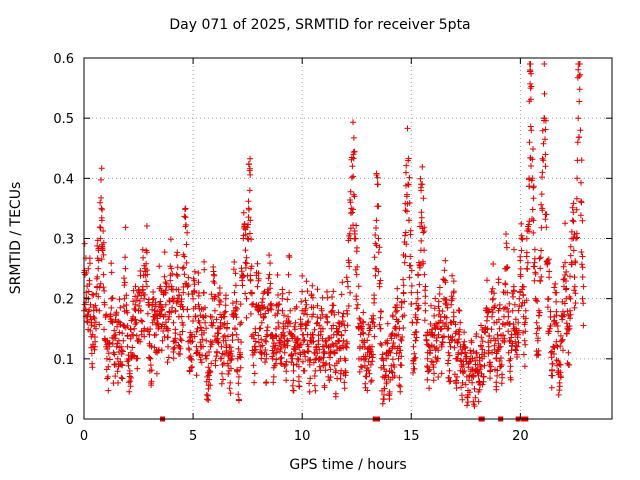  I want to click on y-tick-label: 0.6, so click(63, 59).